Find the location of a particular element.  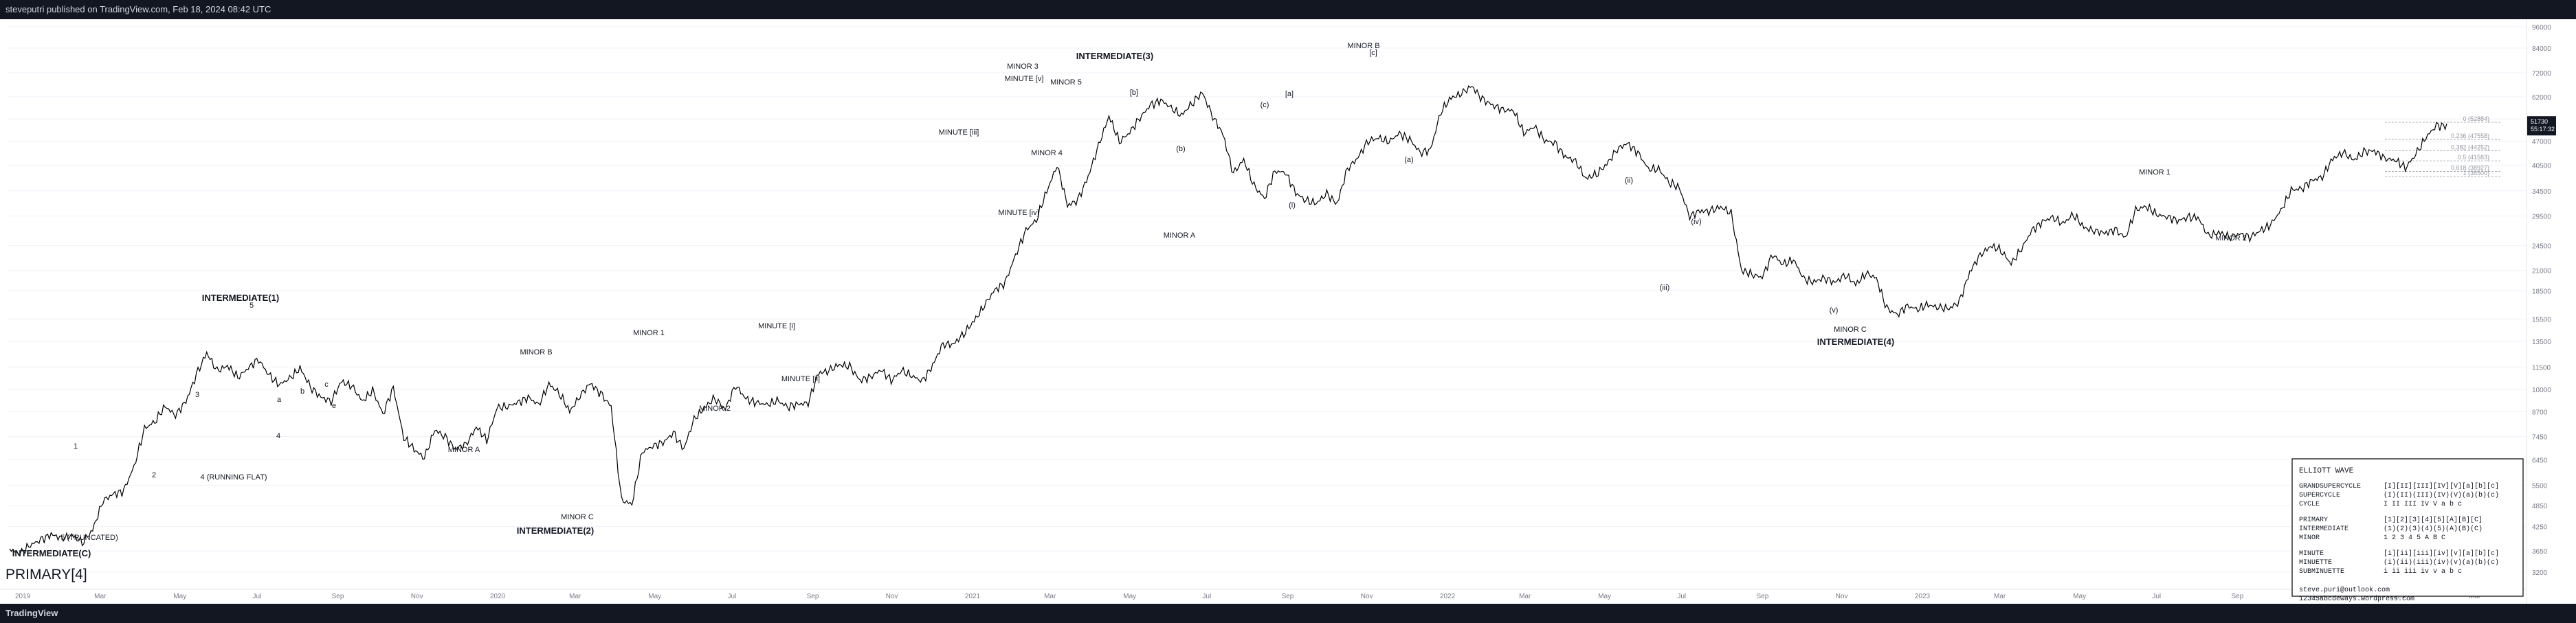

x-tick-label: 2020 is located at coordinates (498, 596).